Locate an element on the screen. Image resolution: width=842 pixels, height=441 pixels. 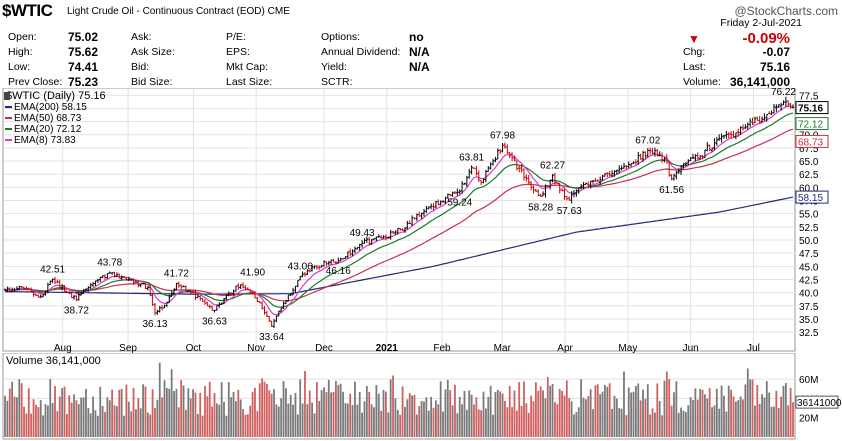
peak-label: 46.16 is located at coordinates (338, 271).